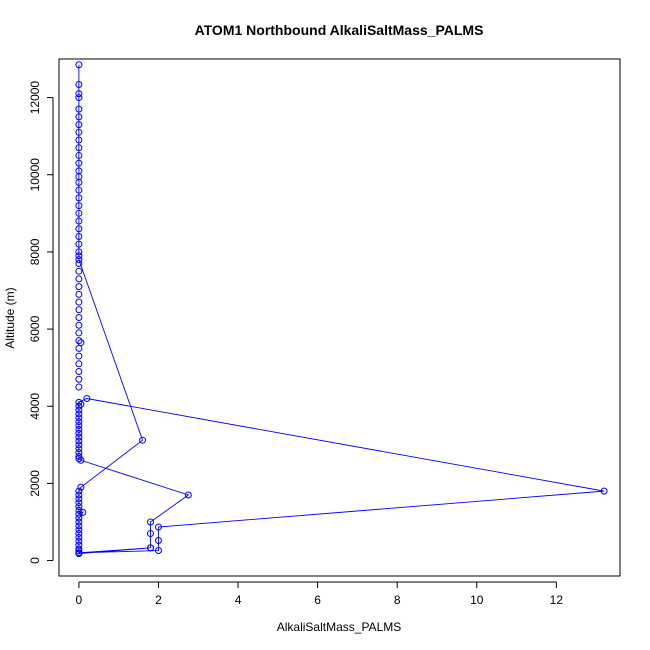 The height and width of the screenshot is (650, 650). I want to click on x-tick-label: 6, so click(317, 600).